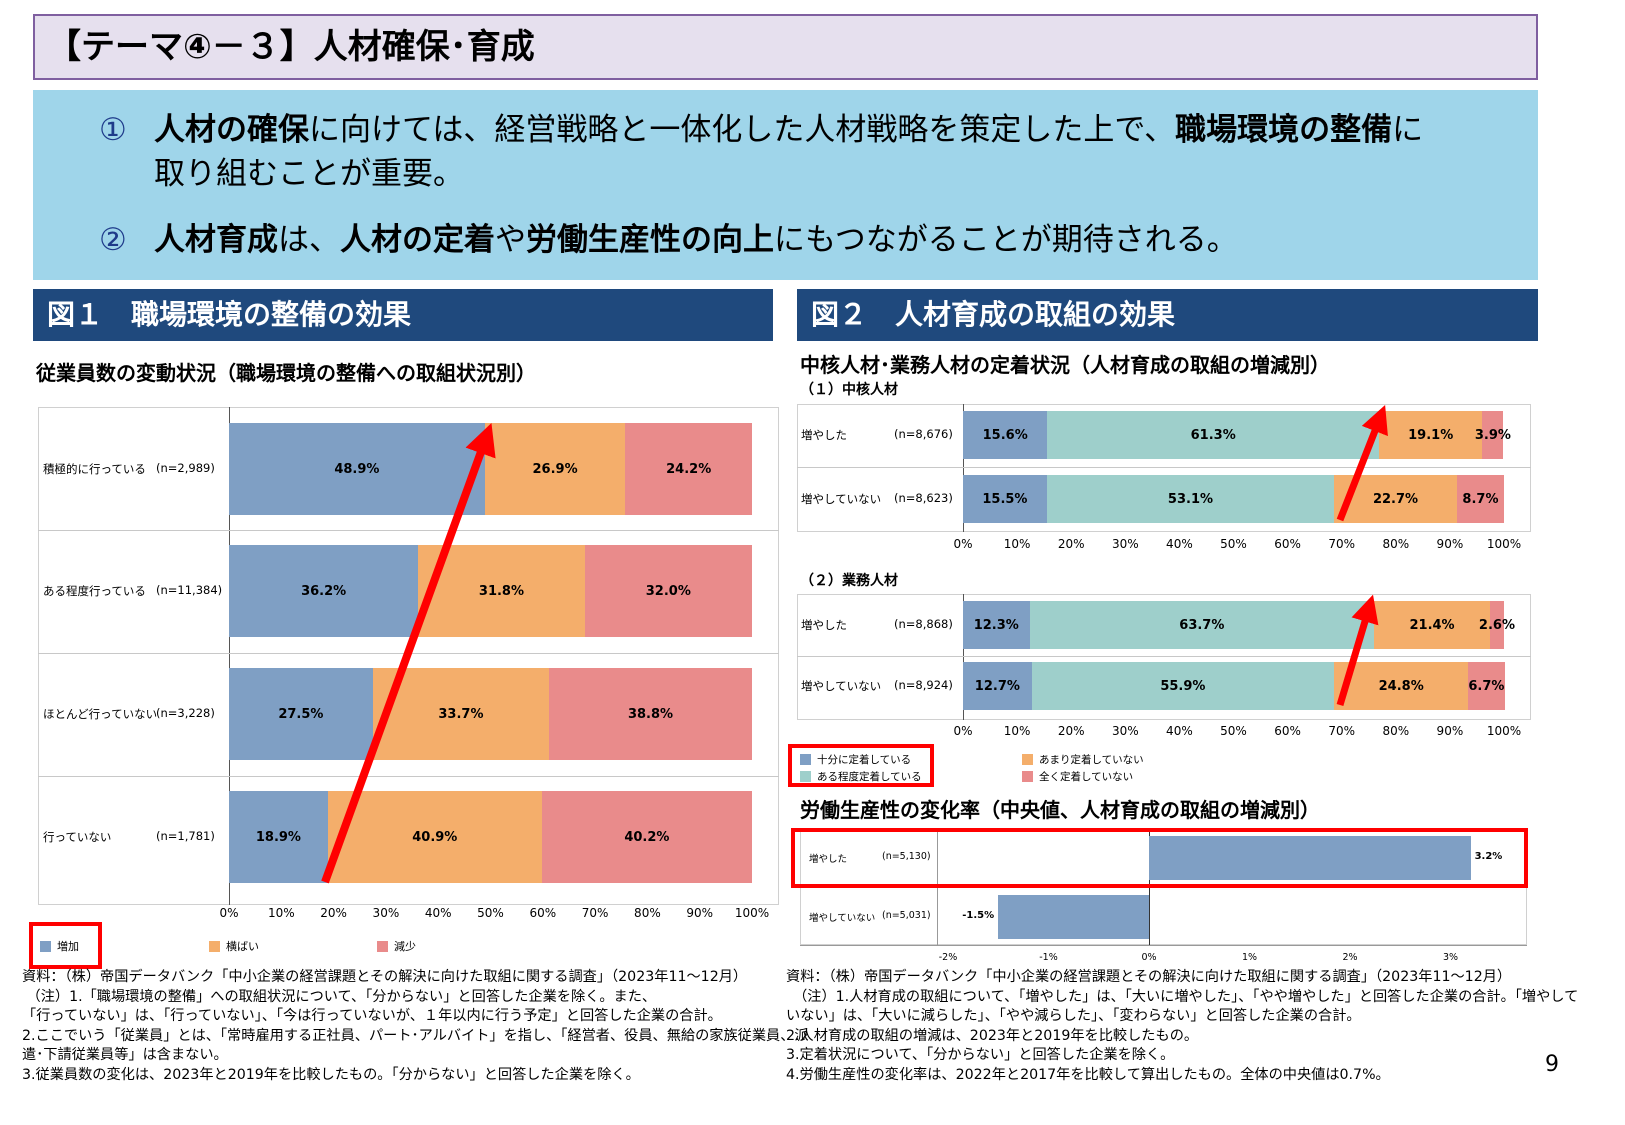  I want to click on data-label: 33.7%, so click(461, 714).